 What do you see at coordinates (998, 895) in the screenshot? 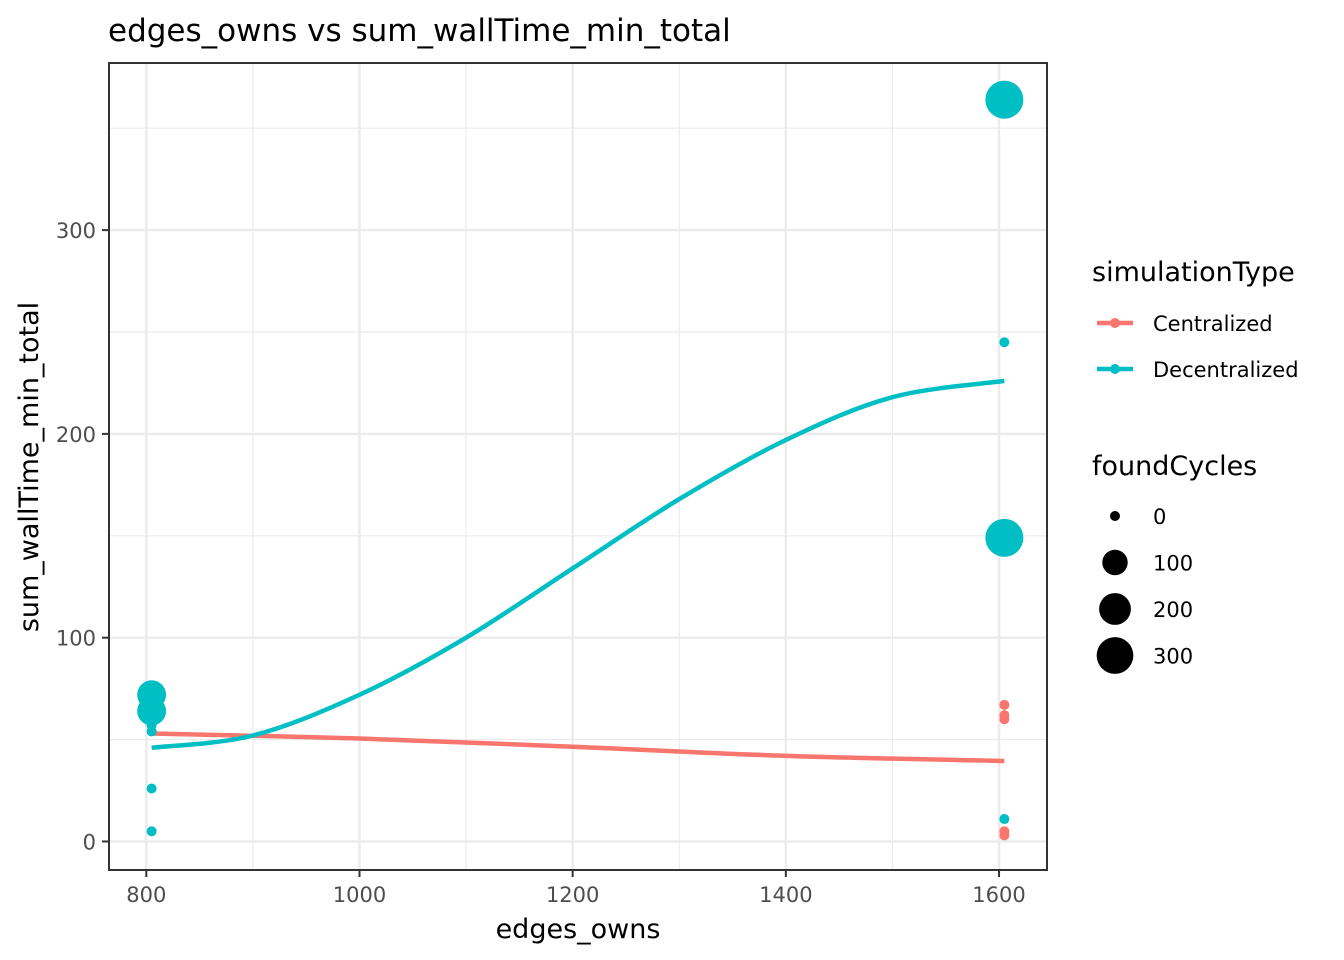
I see `x-tick-label: 1600` at bounding box center [998, 895].